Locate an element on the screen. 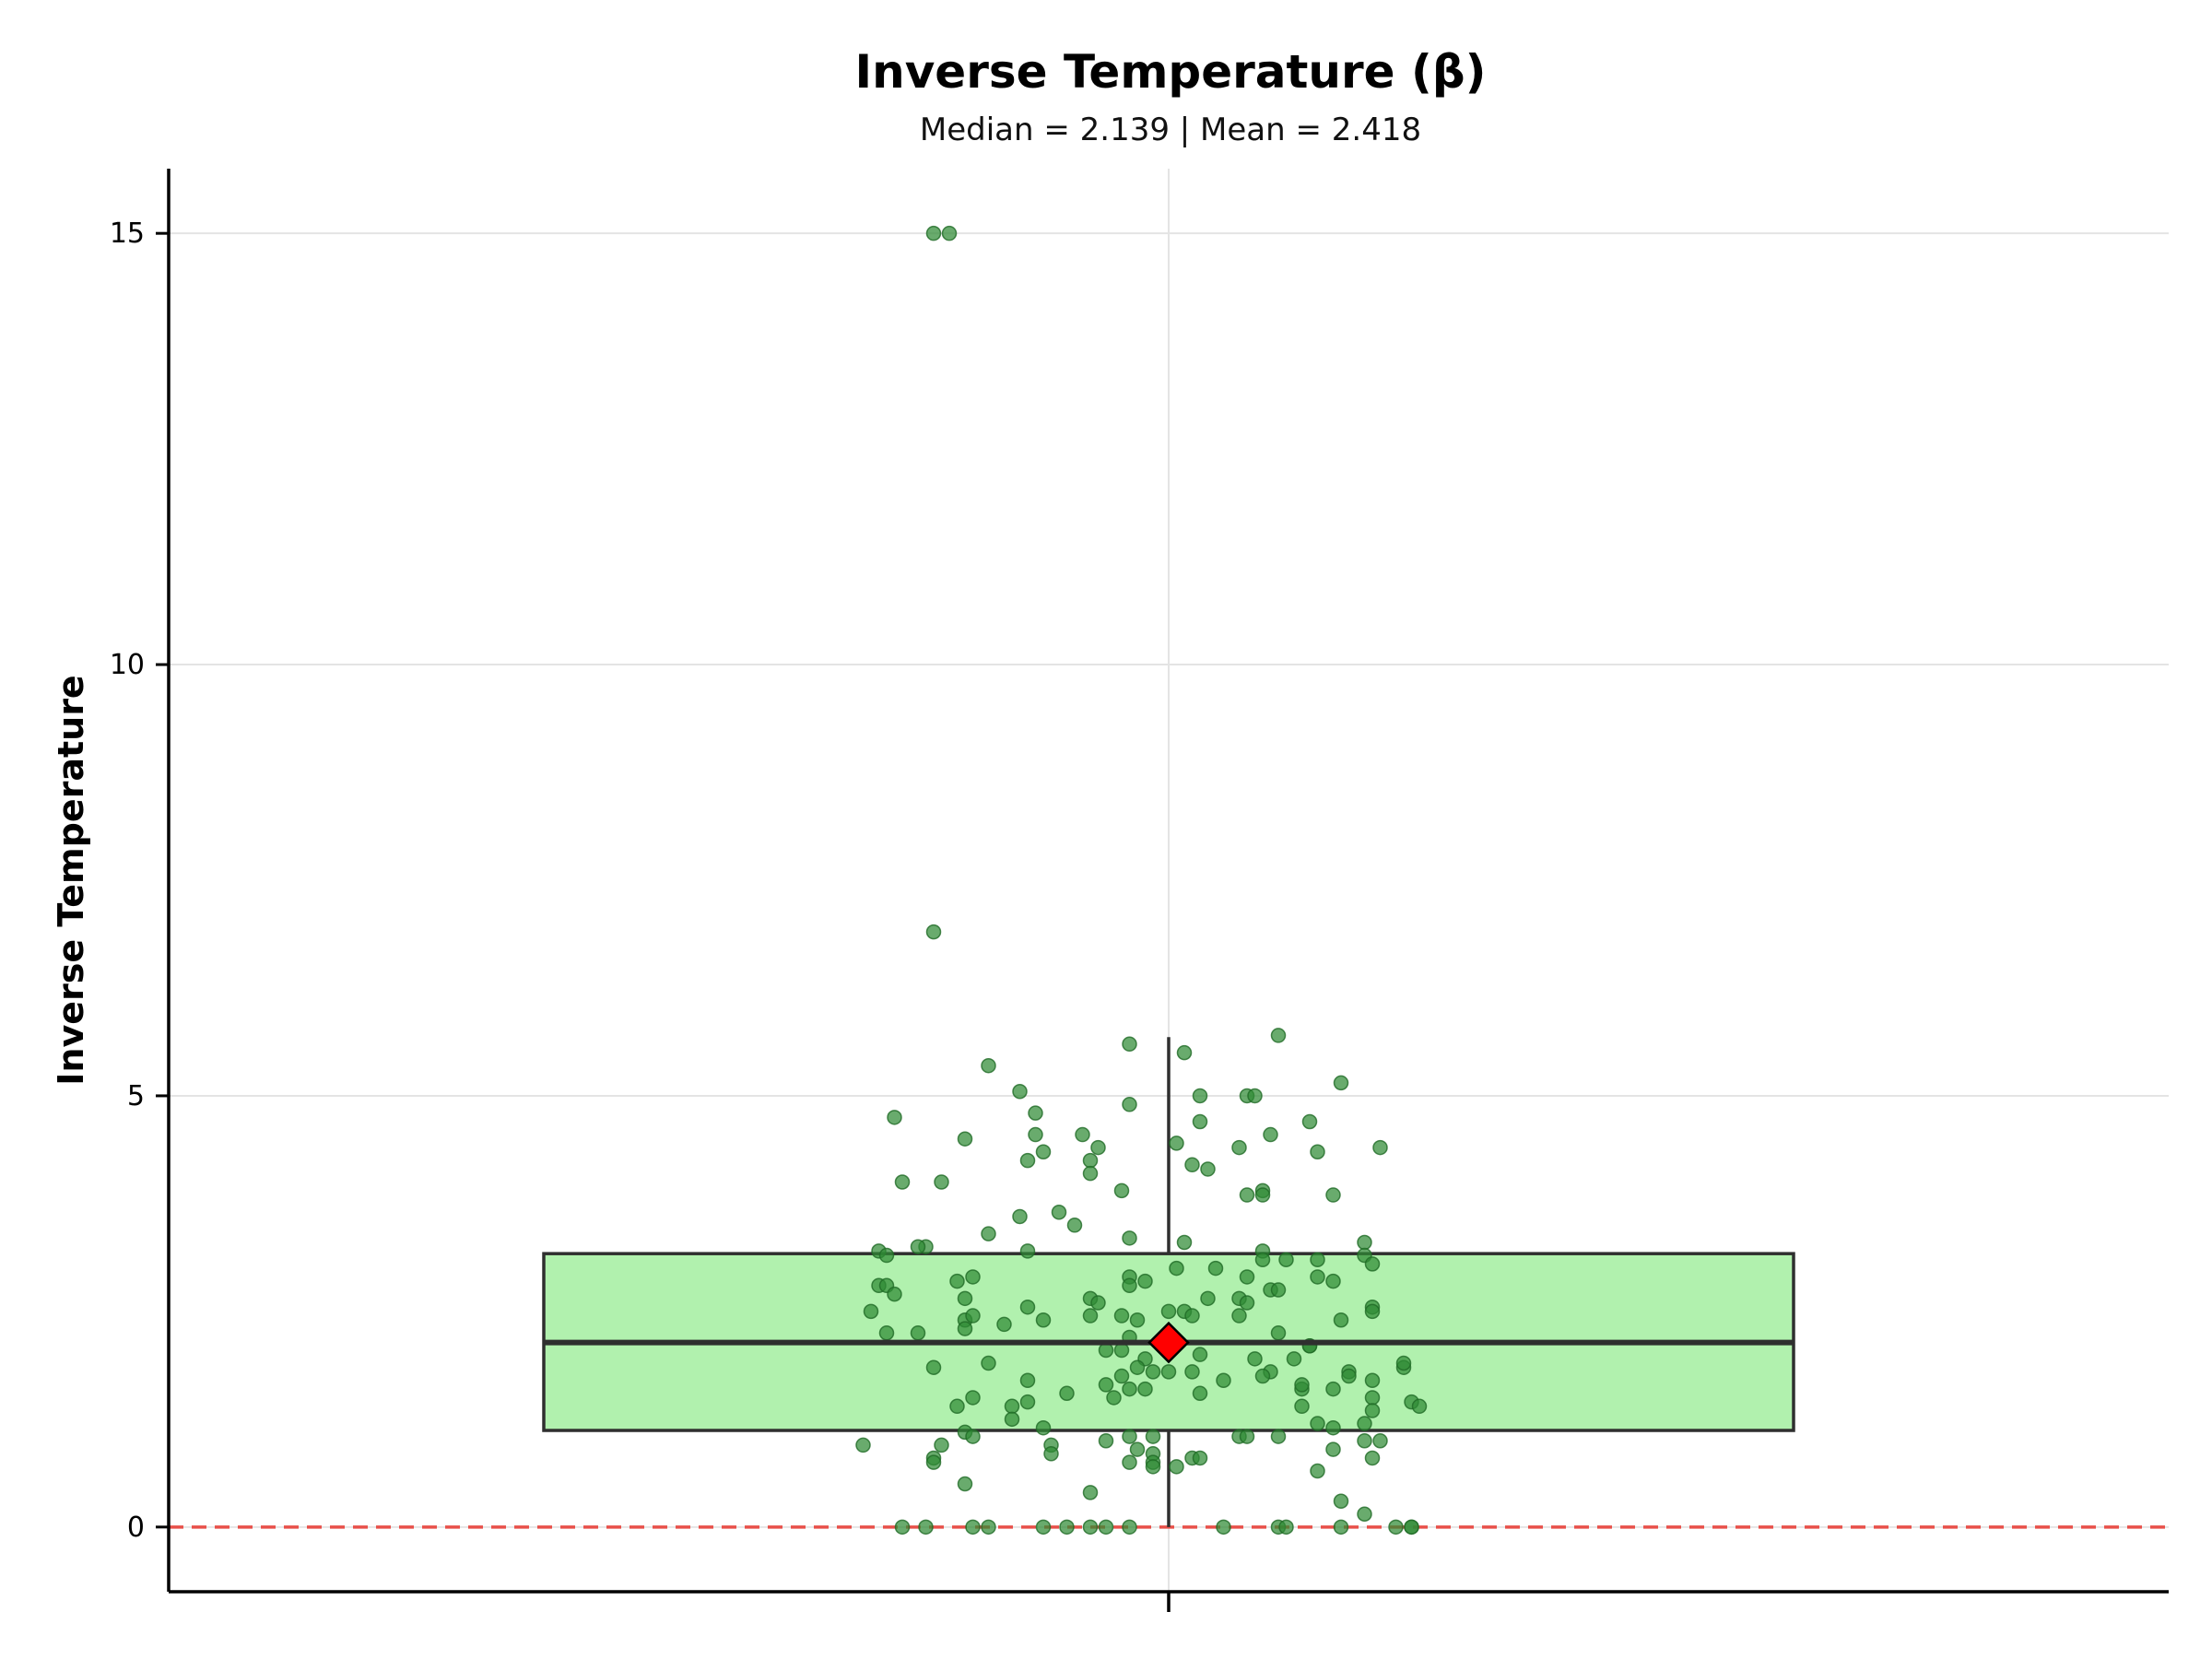 This screenshot has width=2212, height=1659. y-tick-label: 0 is located at coordinates (136, 1528).